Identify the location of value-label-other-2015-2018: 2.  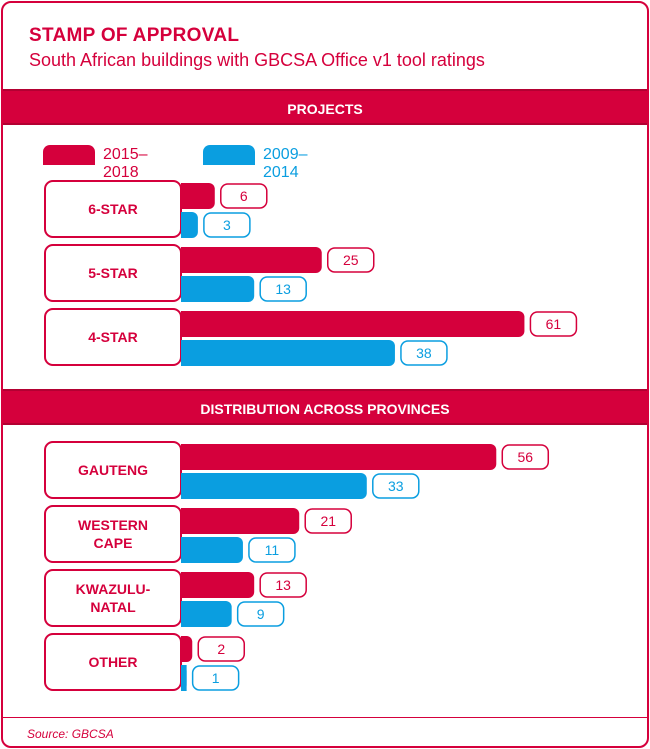
(221, 649).